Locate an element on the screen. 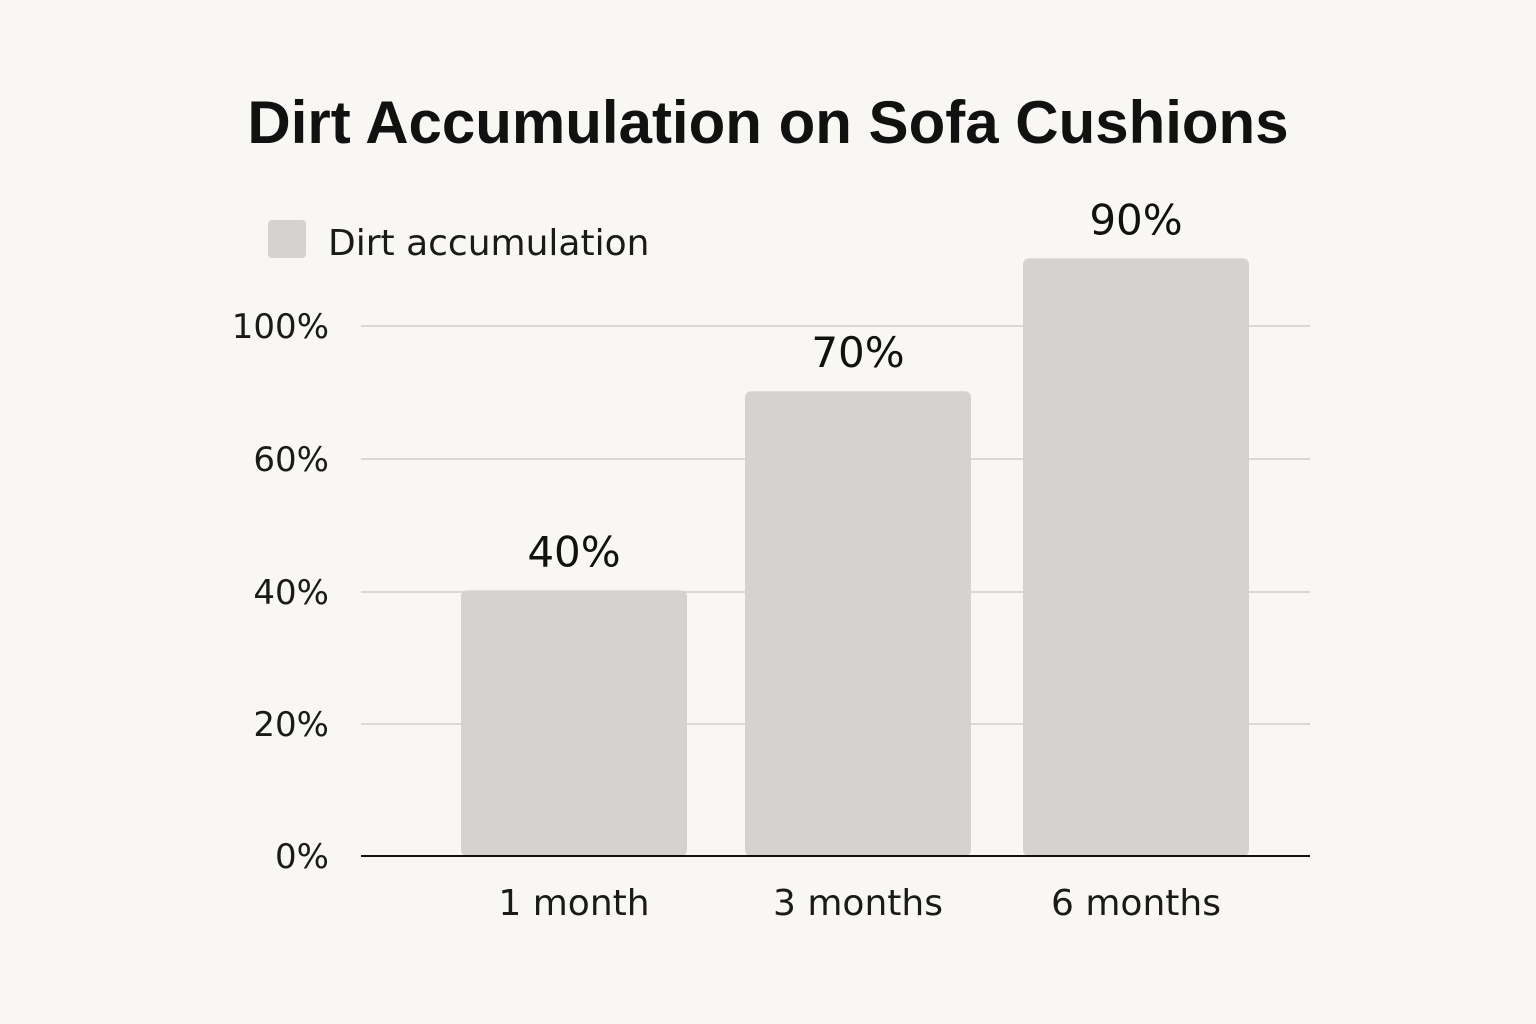  legend: Dirt accumulation is located at coordinates (458, 242).